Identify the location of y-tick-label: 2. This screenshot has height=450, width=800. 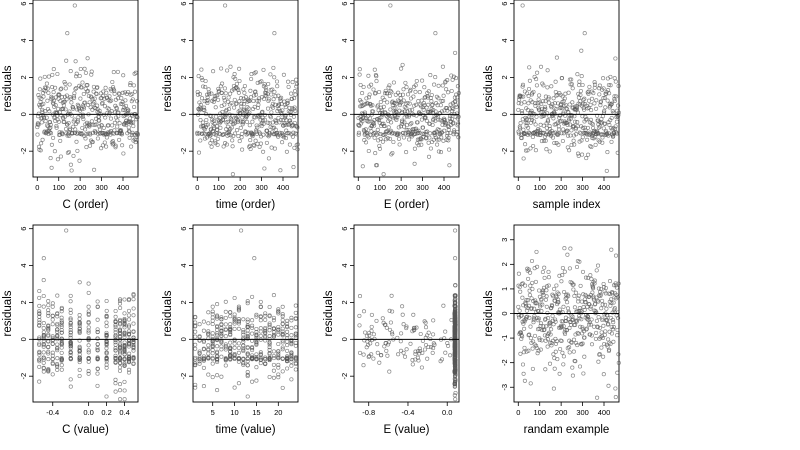
(344, 302).